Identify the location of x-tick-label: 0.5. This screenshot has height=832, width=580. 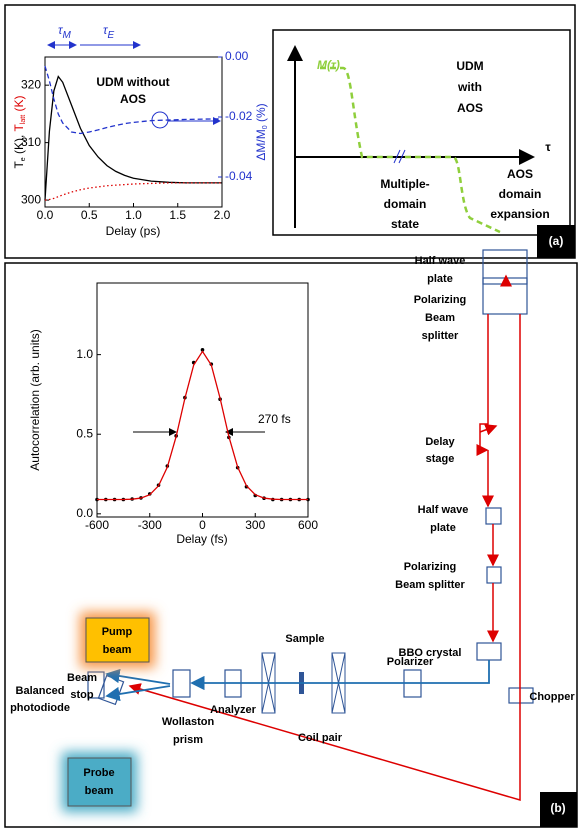
(89, 215).